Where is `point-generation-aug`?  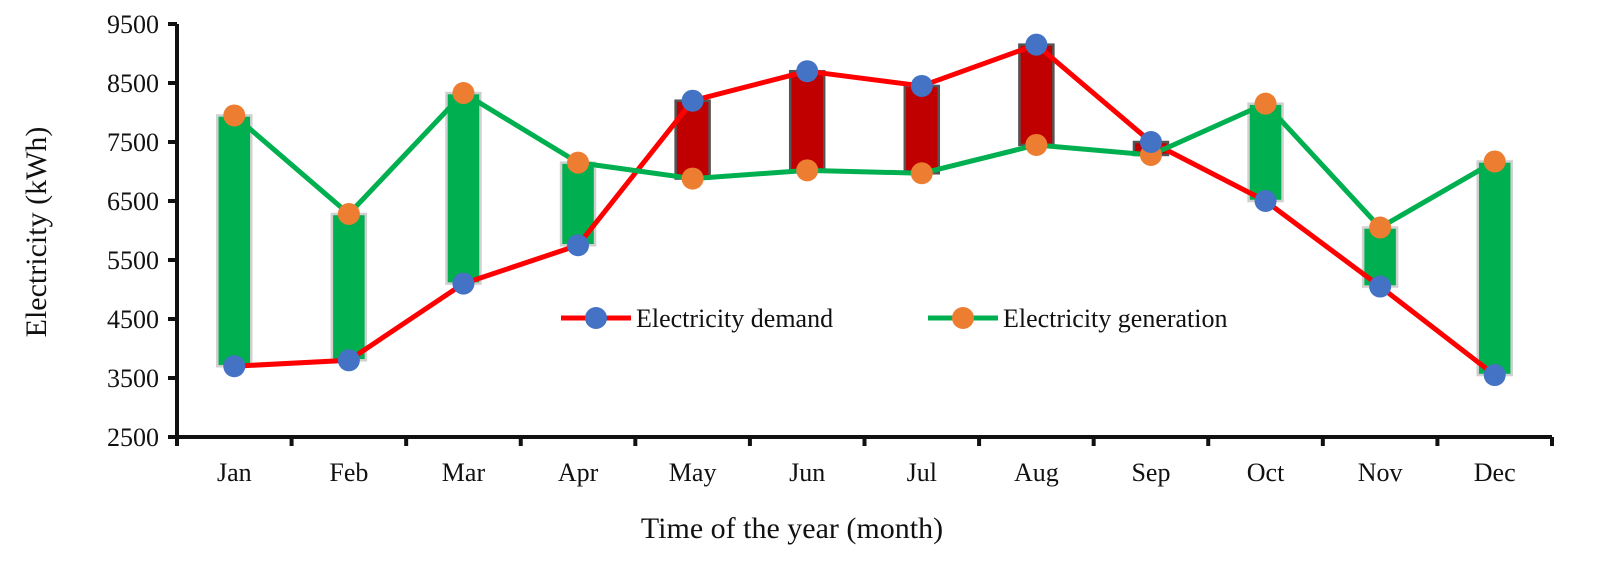
point-generation-aug is located at coordinates (1036, 144).